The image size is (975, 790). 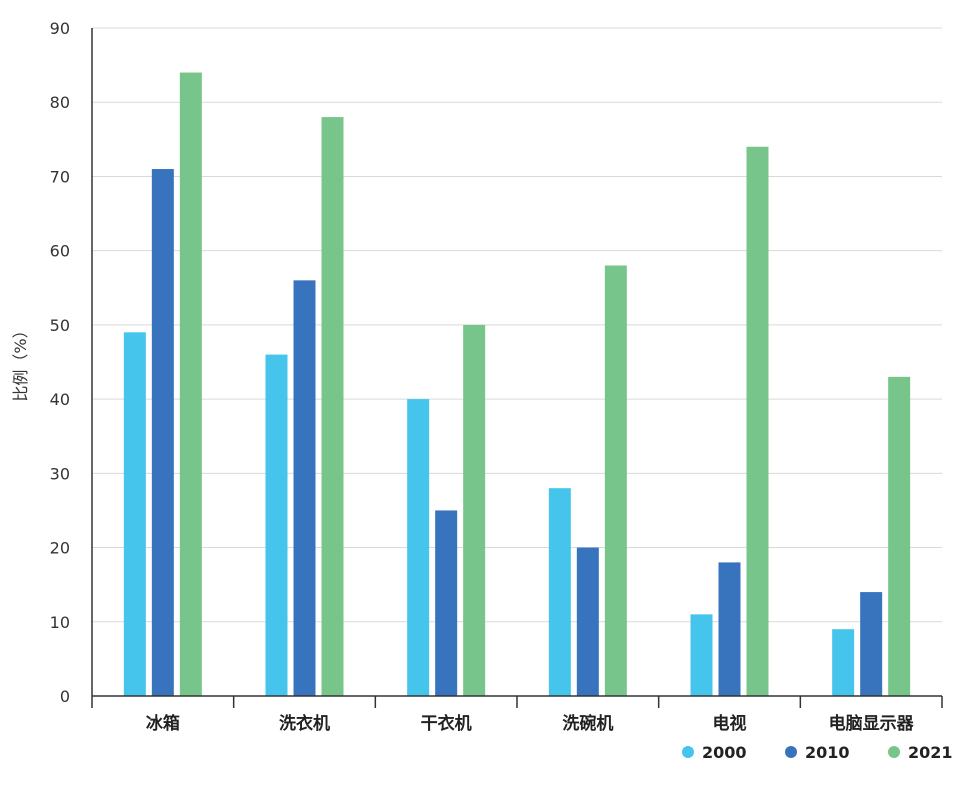 I want to click on y-tick-label: 40, so click(x=60, y=399).